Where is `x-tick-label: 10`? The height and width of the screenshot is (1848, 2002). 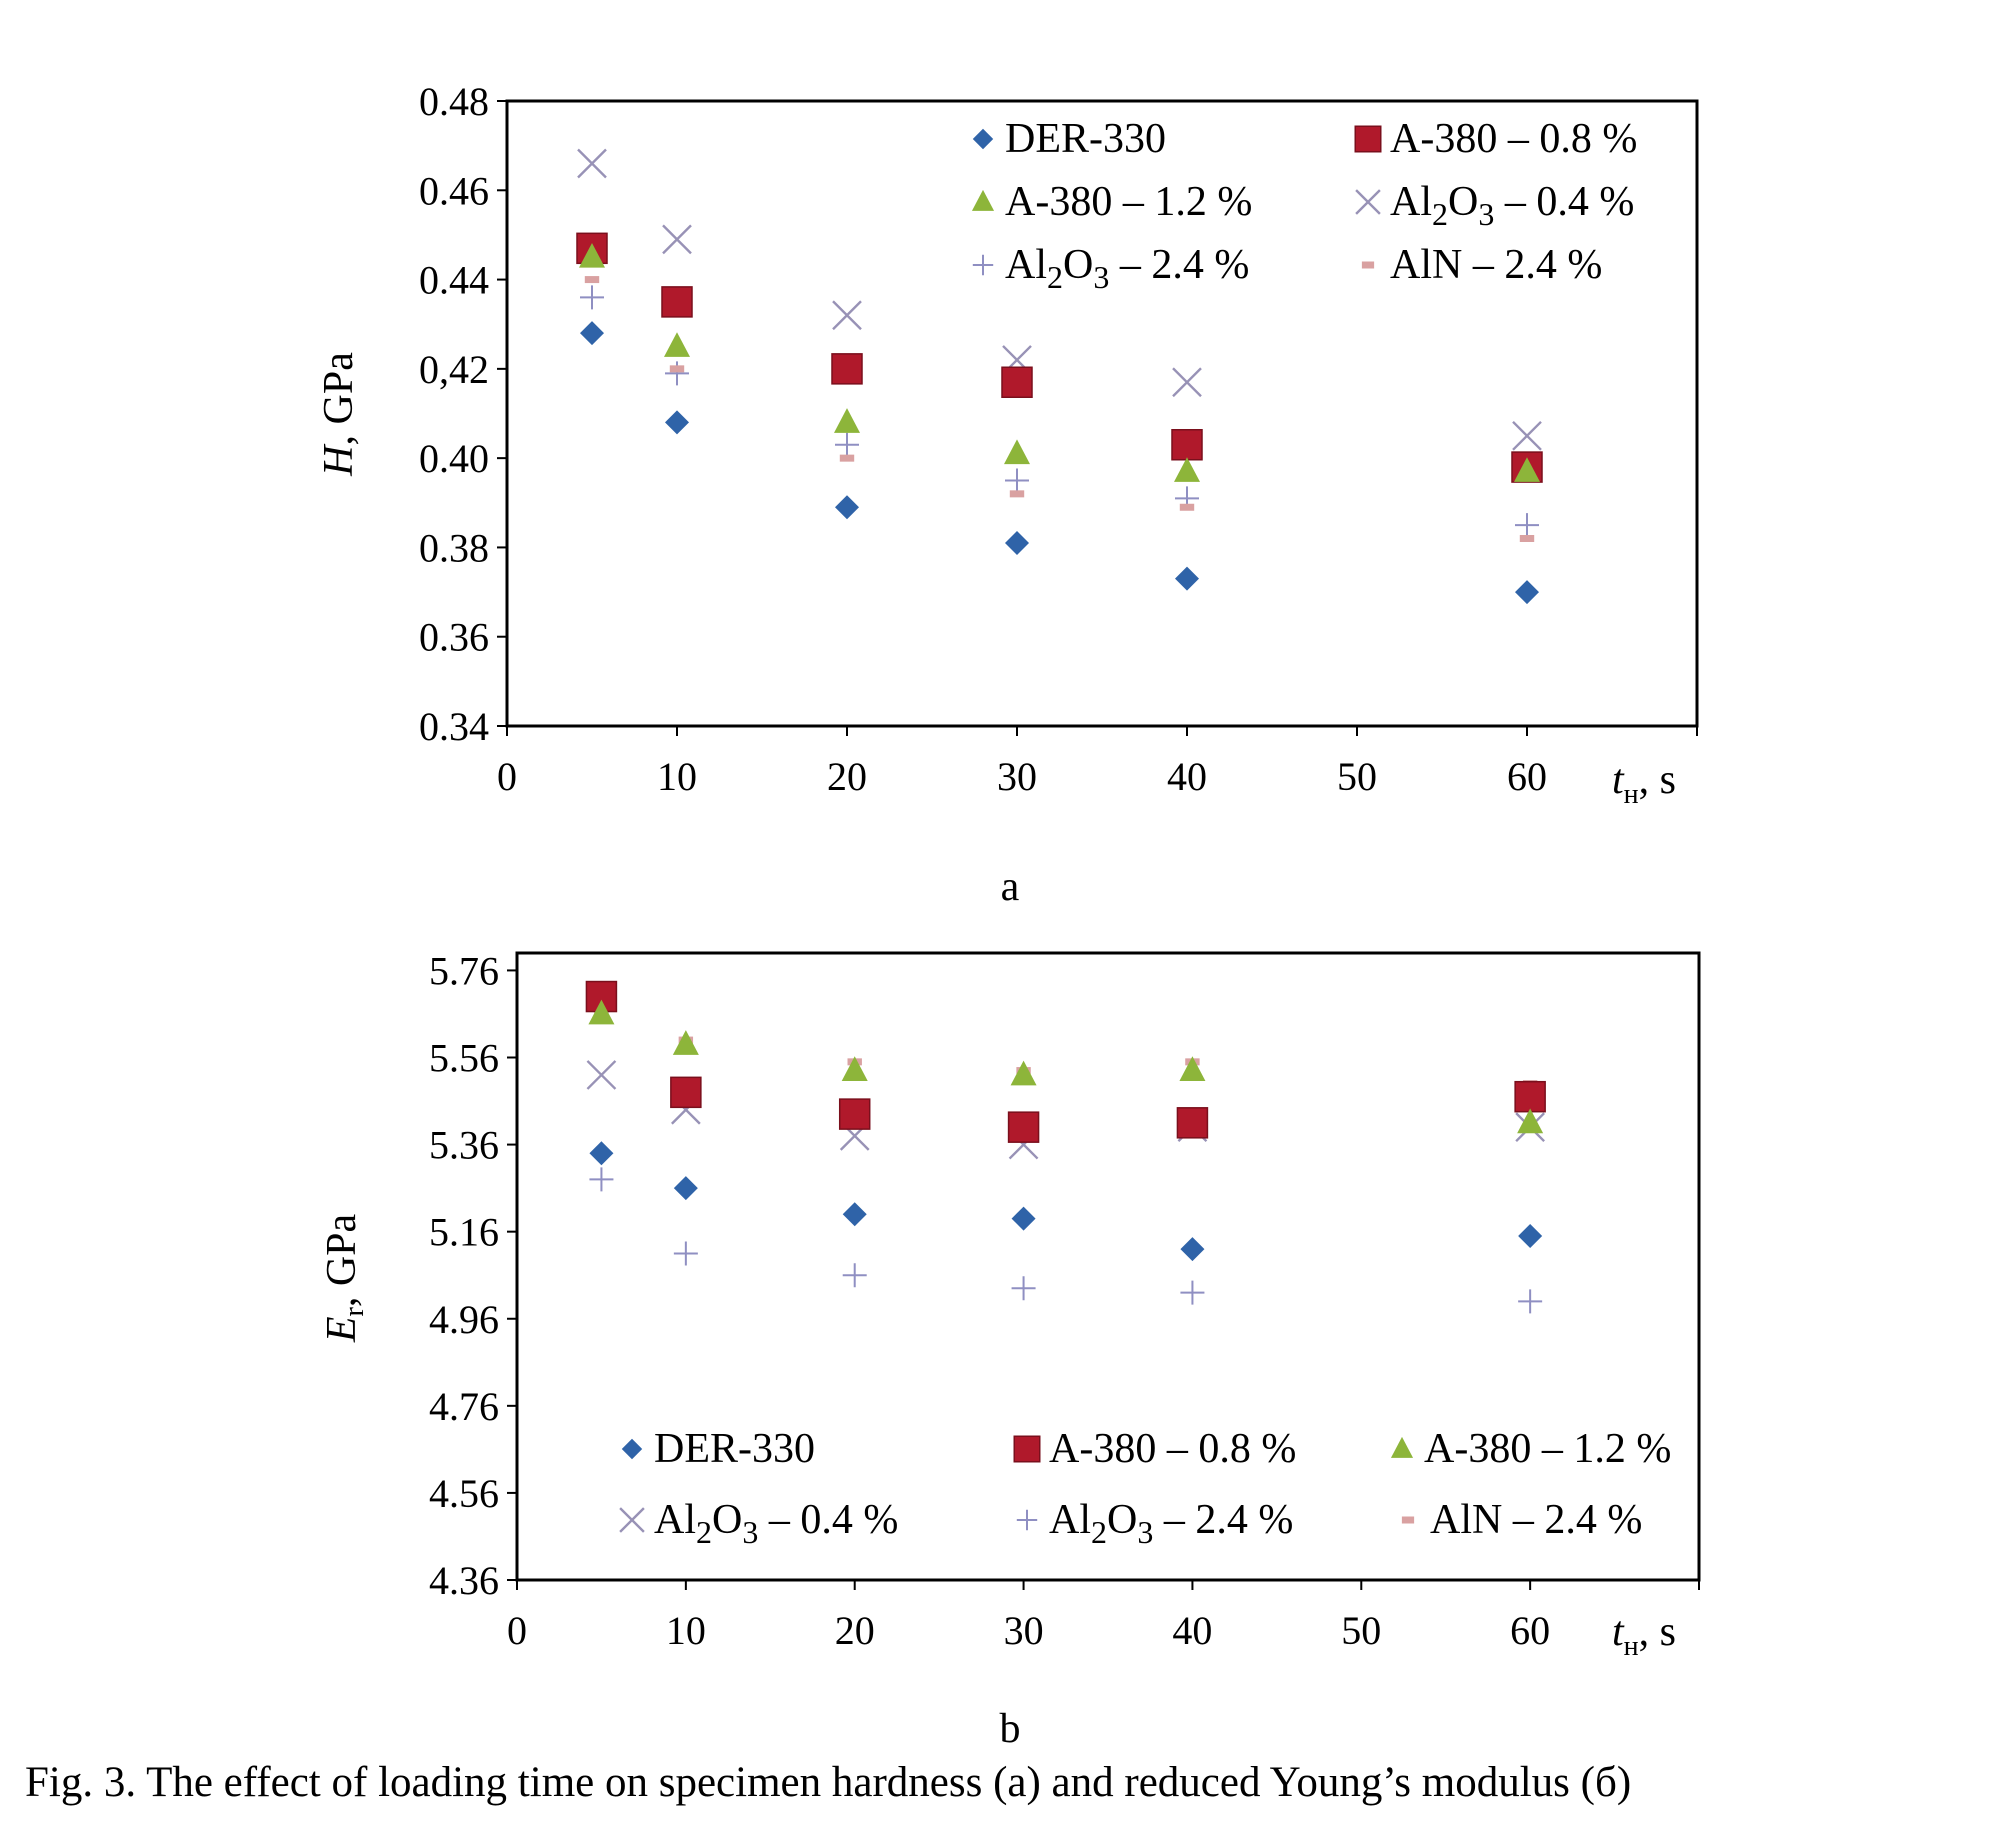
x-tick-label: 10 is located at coordinates (686, 1630).